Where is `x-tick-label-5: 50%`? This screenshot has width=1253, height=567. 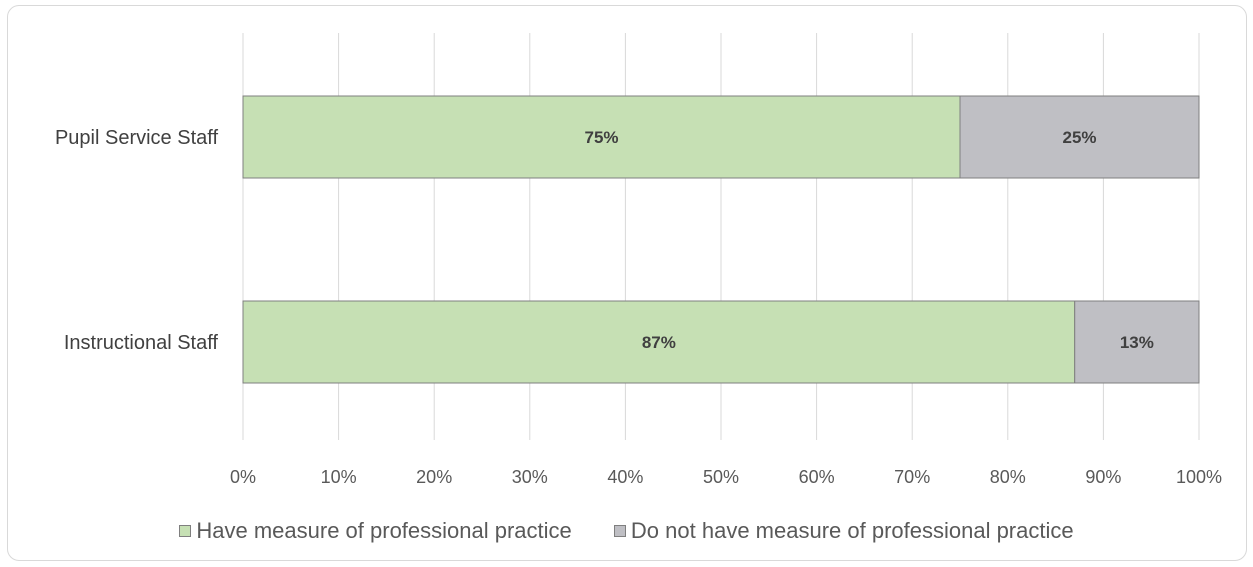
x-tick-label-5: 50% is located at coordinates (721, 477).